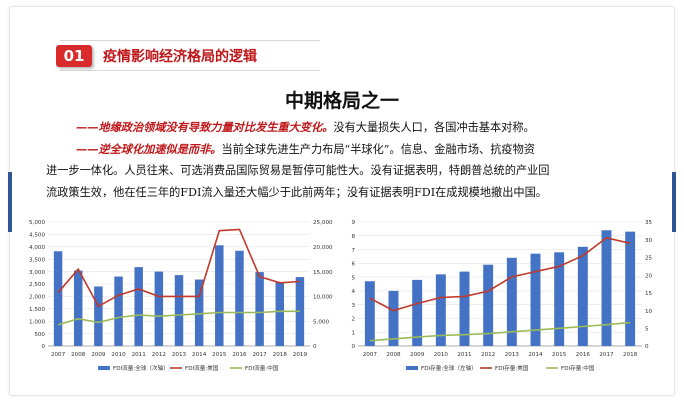 The width and height of the screenshot is (684, 401). I want to click on y-left-tick-label: 4, so click(353, 292).